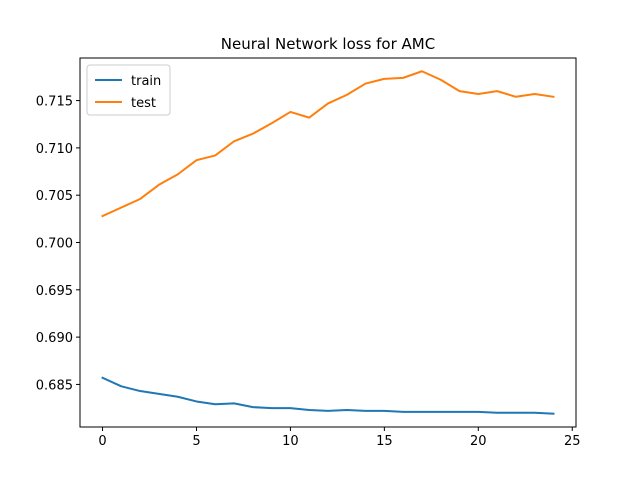 The width and height of the screenshot is (640, 480). Describe the element at coordinates (54, 385) in the screenshot. I see `y-tick-label: 0.685` at that location.